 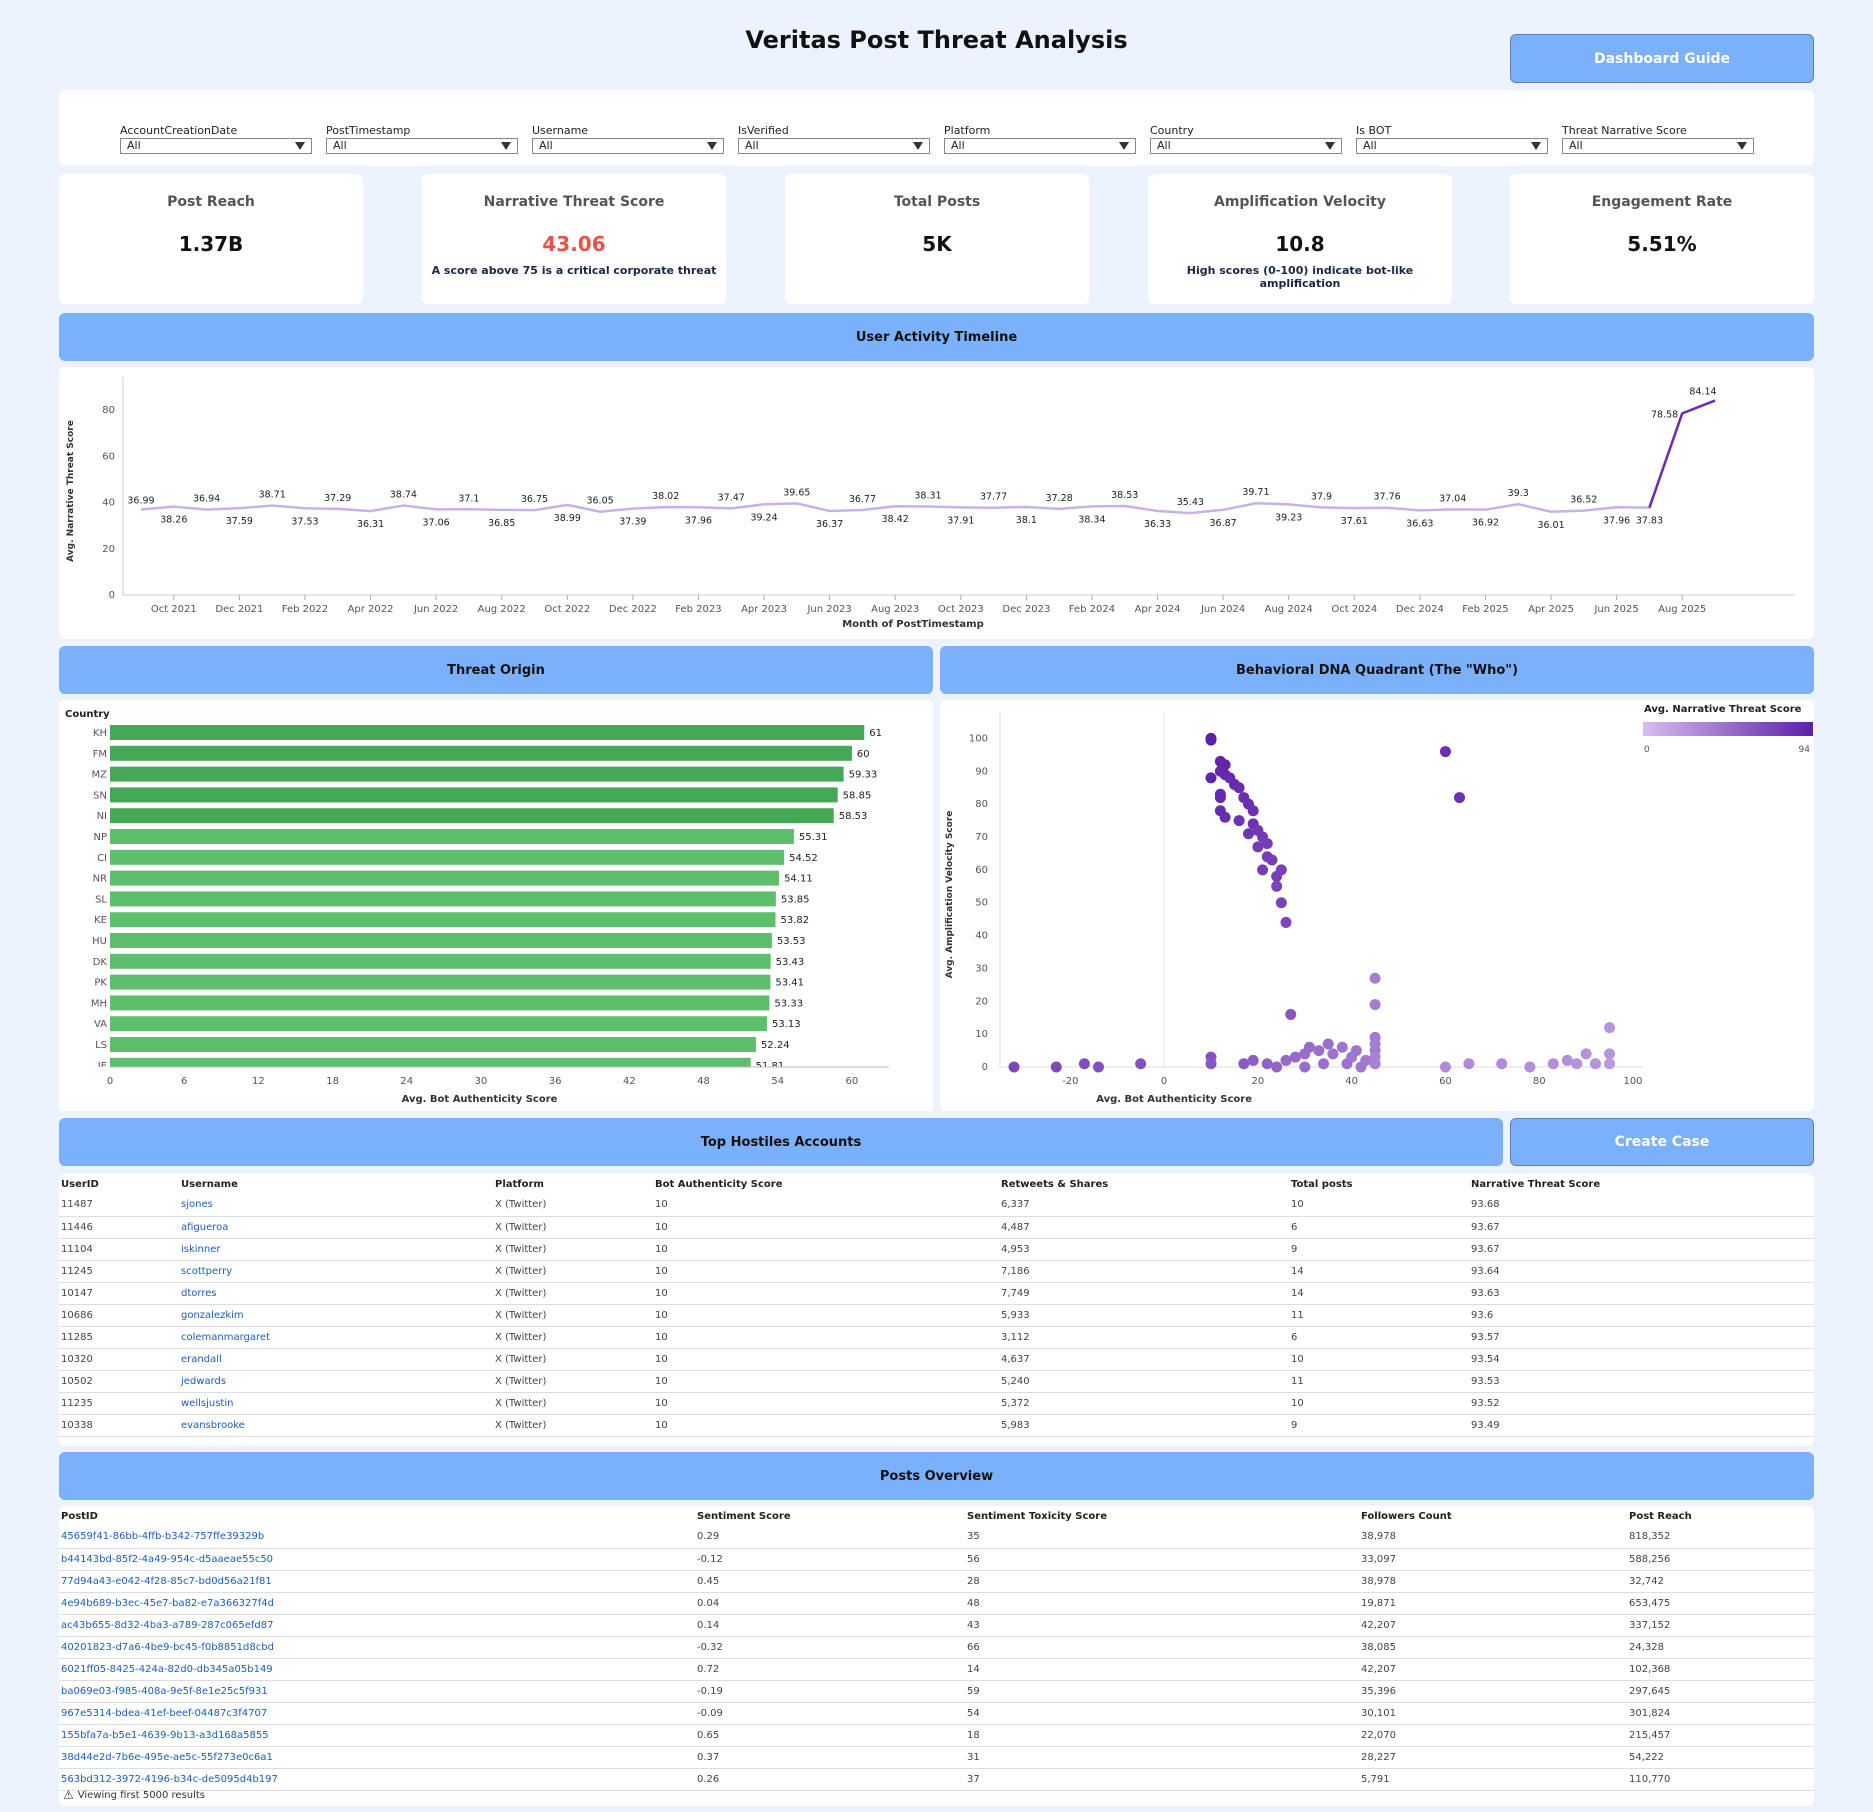 What do you see at coordinates (829, 524) in the screenshot?
I see `data-label: 36.37` at bounding box center [829, 524].